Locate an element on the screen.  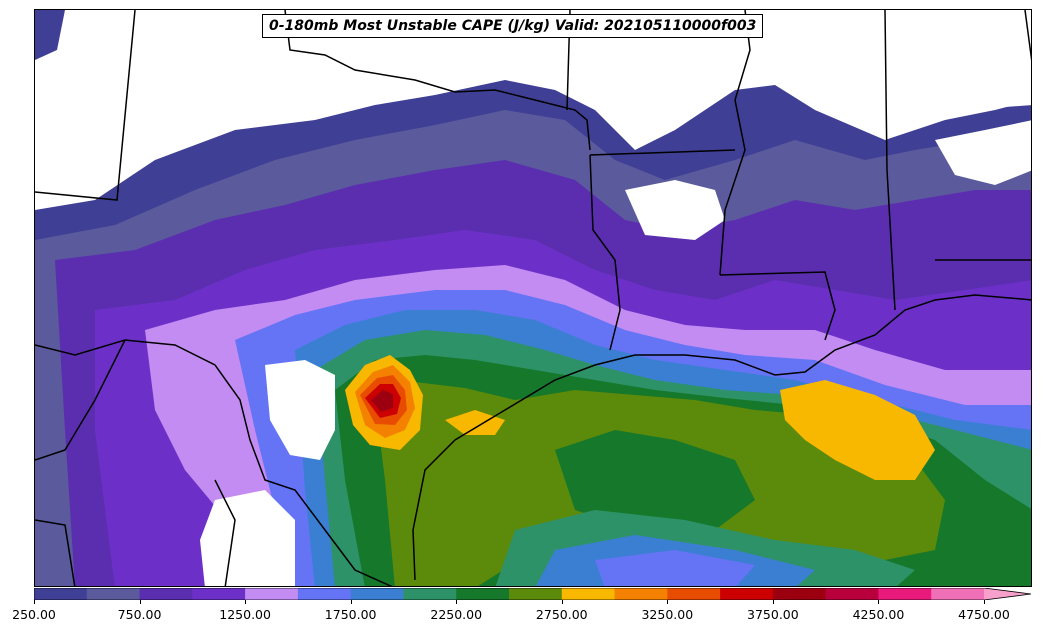
colorbar-tick-label: 4750.00 is located at coordinates (984, 614).